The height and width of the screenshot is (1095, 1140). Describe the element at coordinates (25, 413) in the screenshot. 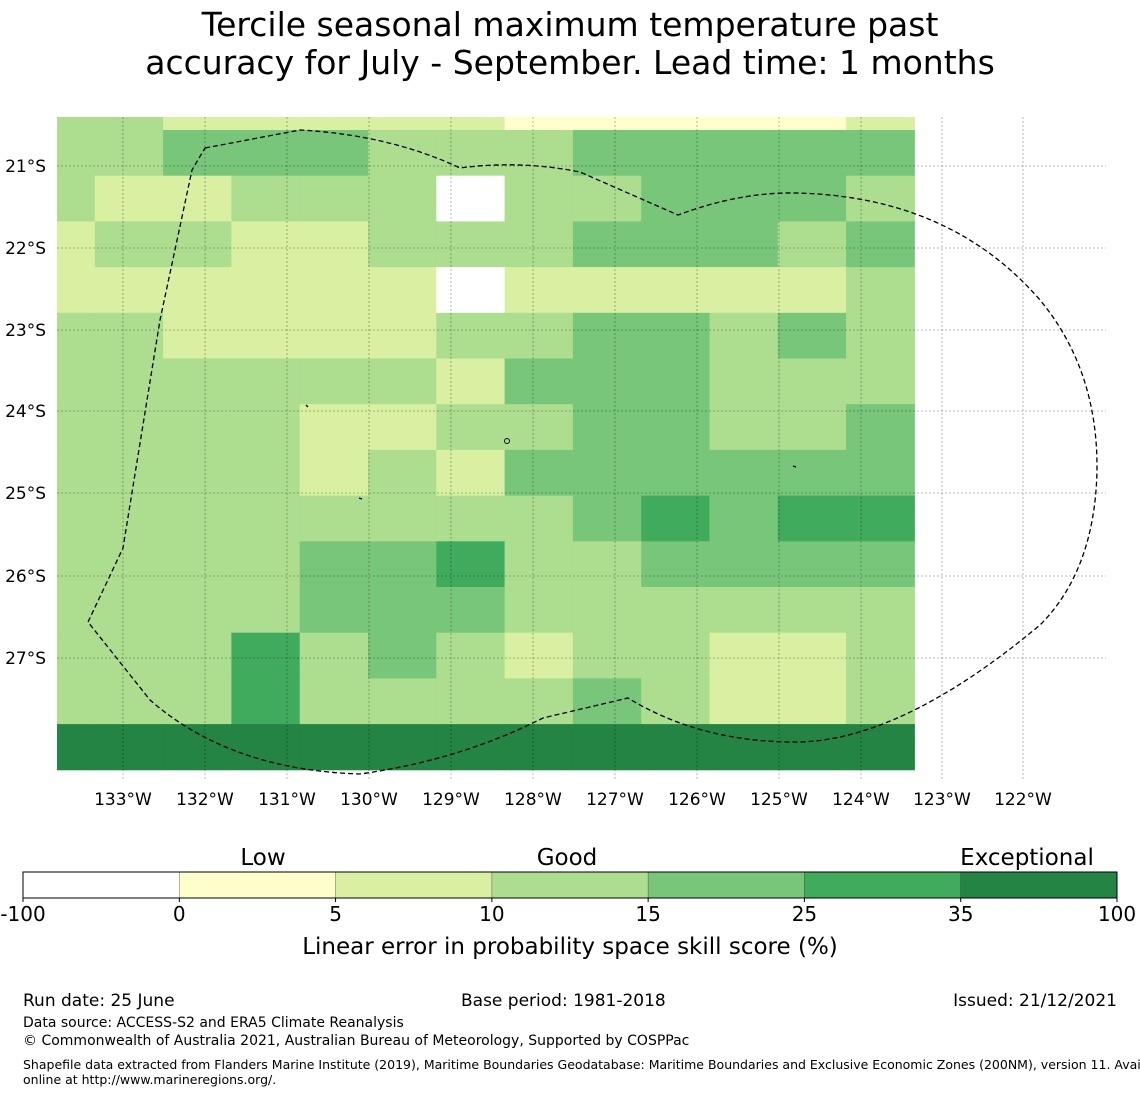

I see `latitude-labels: 21°S 22°S 23°S 24°S 25°S 26°S 27°S` at that location.